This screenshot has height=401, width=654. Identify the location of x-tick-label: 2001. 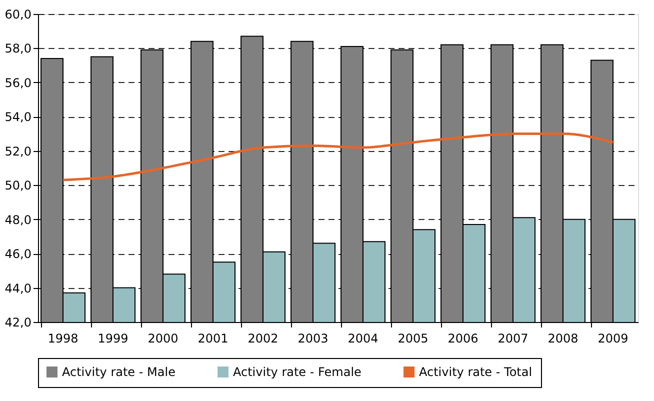
(213, 339).